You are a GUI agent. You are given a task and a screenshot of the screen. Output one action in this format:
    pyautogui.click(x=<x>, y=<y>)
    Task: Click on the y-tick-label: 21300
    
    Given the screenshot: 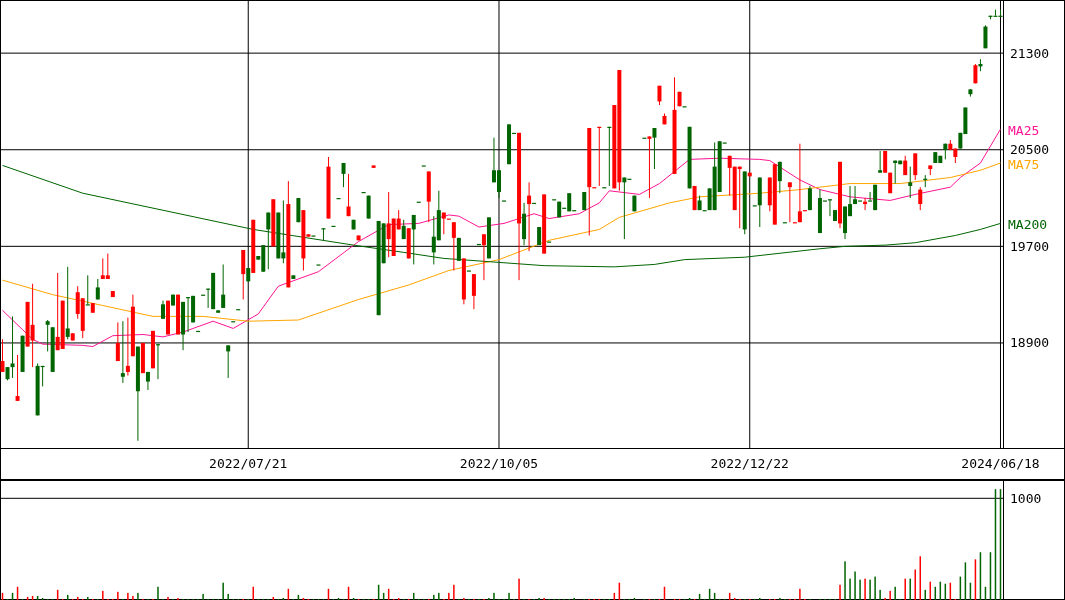 What is the action you would take?
    pyautogui.click(x=1030, y=53)
    